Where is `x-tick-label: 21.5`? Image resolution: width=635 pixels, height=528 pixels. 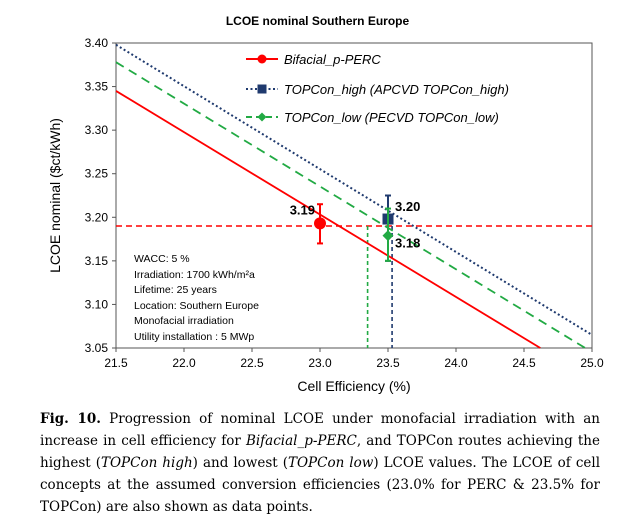
x-tick-label: 21.5 is located at coordinates (116, 363).